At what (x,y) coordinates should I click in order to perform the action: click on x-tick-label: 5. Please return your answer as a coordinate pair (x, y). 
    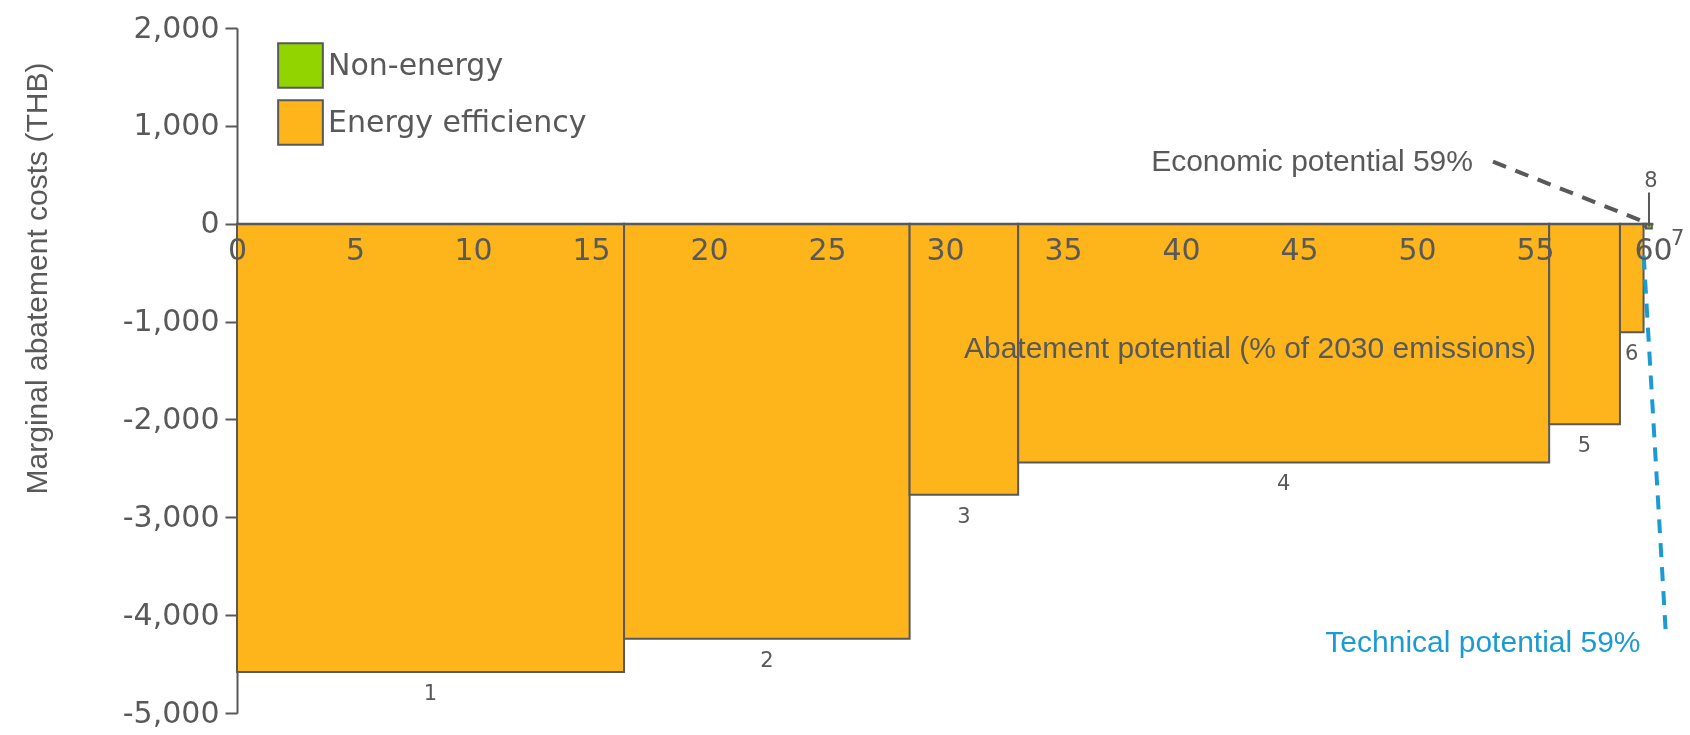
    Looking at the image, I should click on (355, 250).